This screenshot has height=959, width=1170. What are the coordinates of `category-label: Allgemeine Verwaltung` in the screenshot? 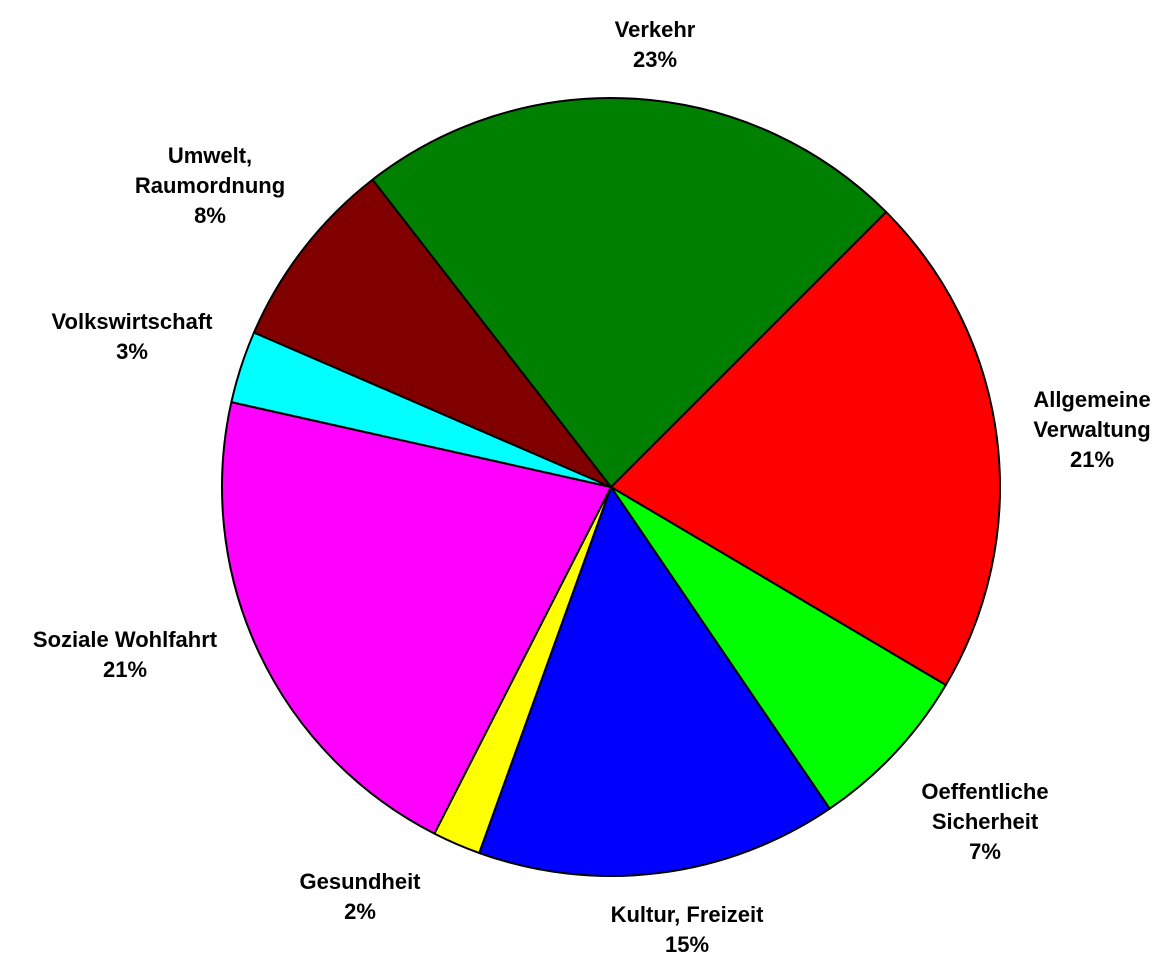 It's located at (1092, 414).